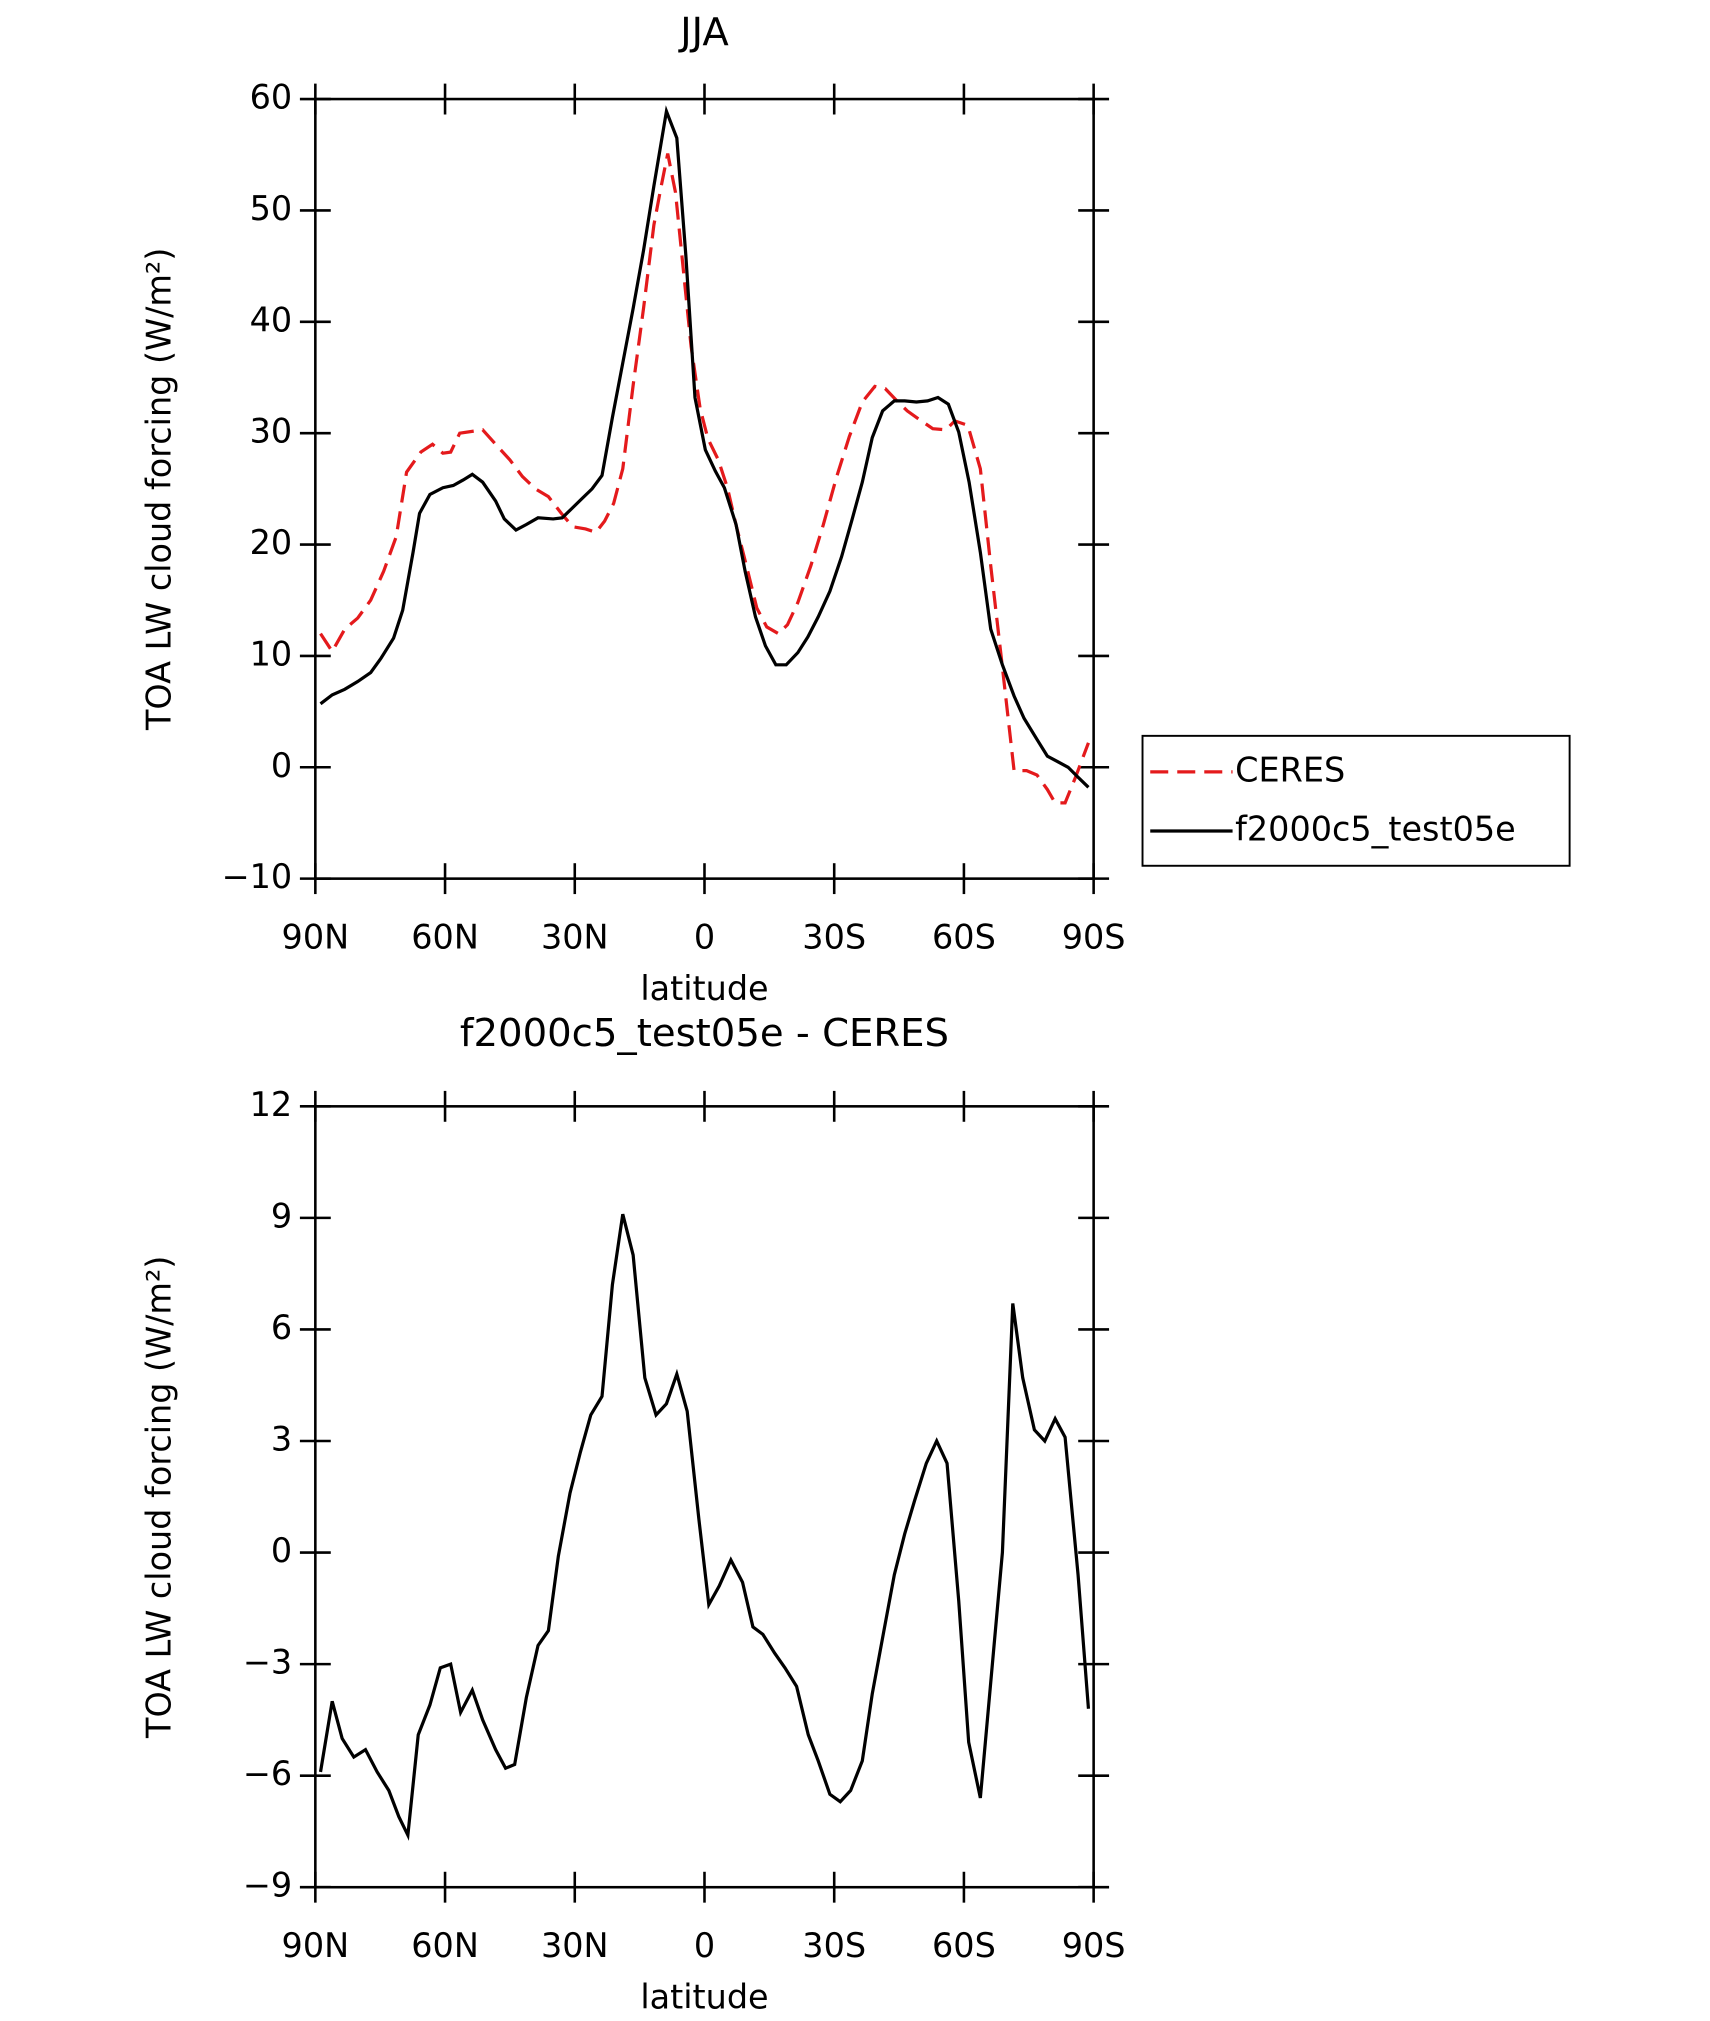 The image size is (1710, 2021). What do you see at coordinates (1356, 800) in the screenshot?
I see `legend-box` at bounding box center [1356, 800].